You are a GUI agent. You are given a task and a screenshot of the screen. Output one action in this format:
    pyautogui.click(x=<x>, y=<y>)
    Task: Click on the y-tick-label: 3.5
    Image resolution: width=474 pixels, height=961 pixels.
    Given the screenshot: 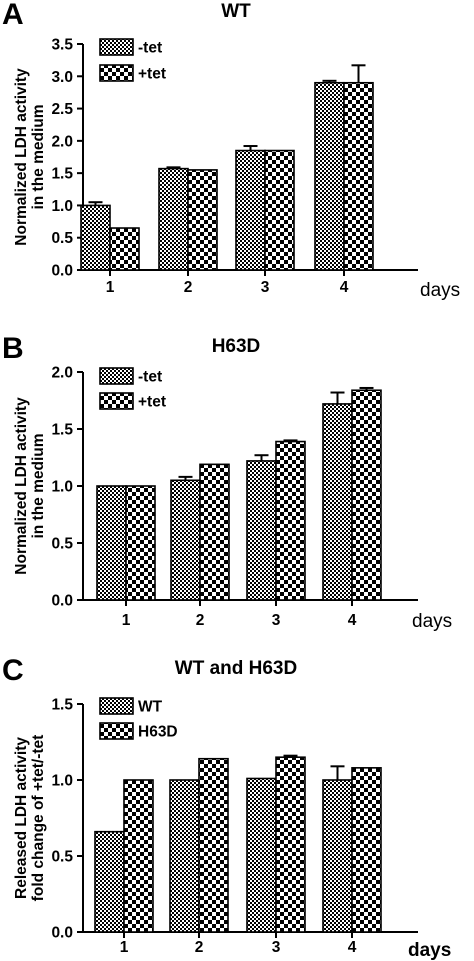 What is the action you would take?
    pyautogui.click(x=62, y=45)
    